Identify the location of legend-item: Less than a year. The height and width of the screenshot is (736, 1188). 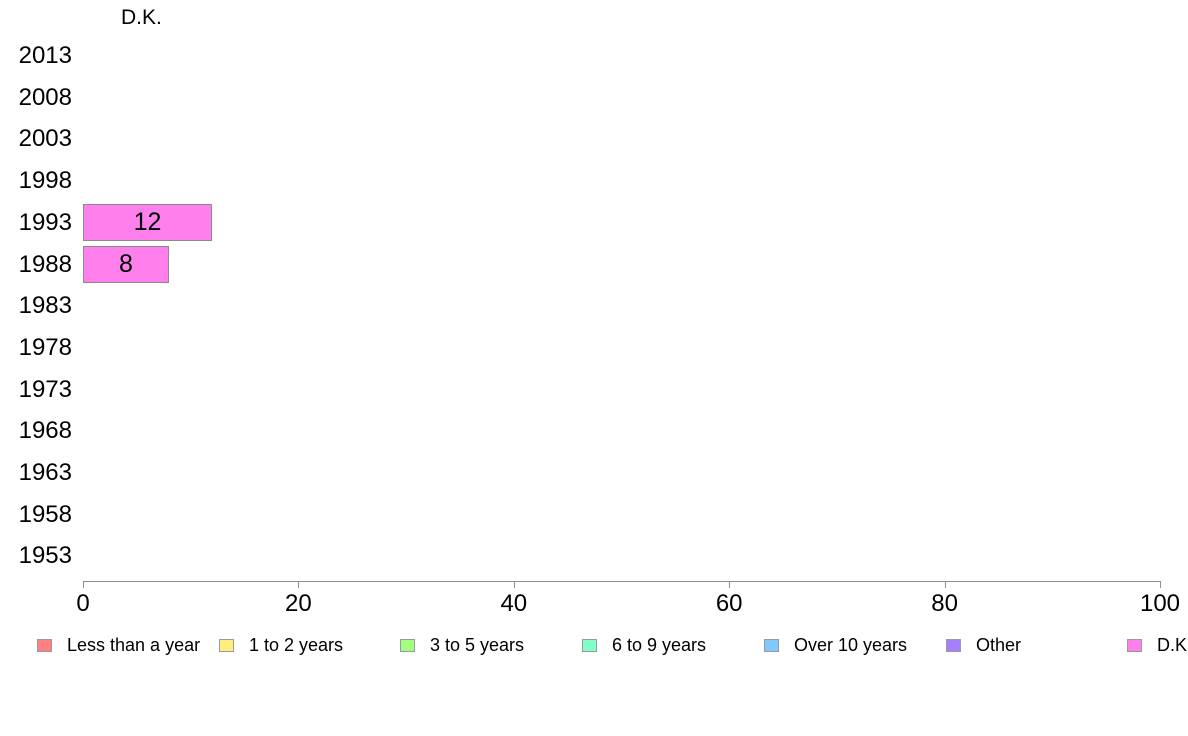
(118, 645).